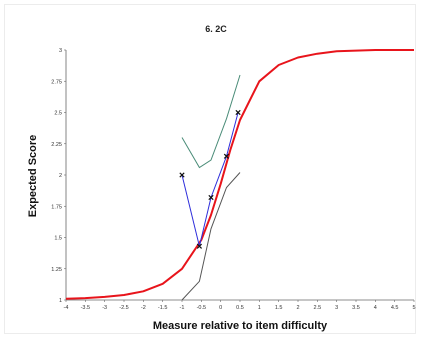 Image resolution: width=421 pixels, height=338 pixels. I want to click on x-tick-label: -4, so click(66, 308).